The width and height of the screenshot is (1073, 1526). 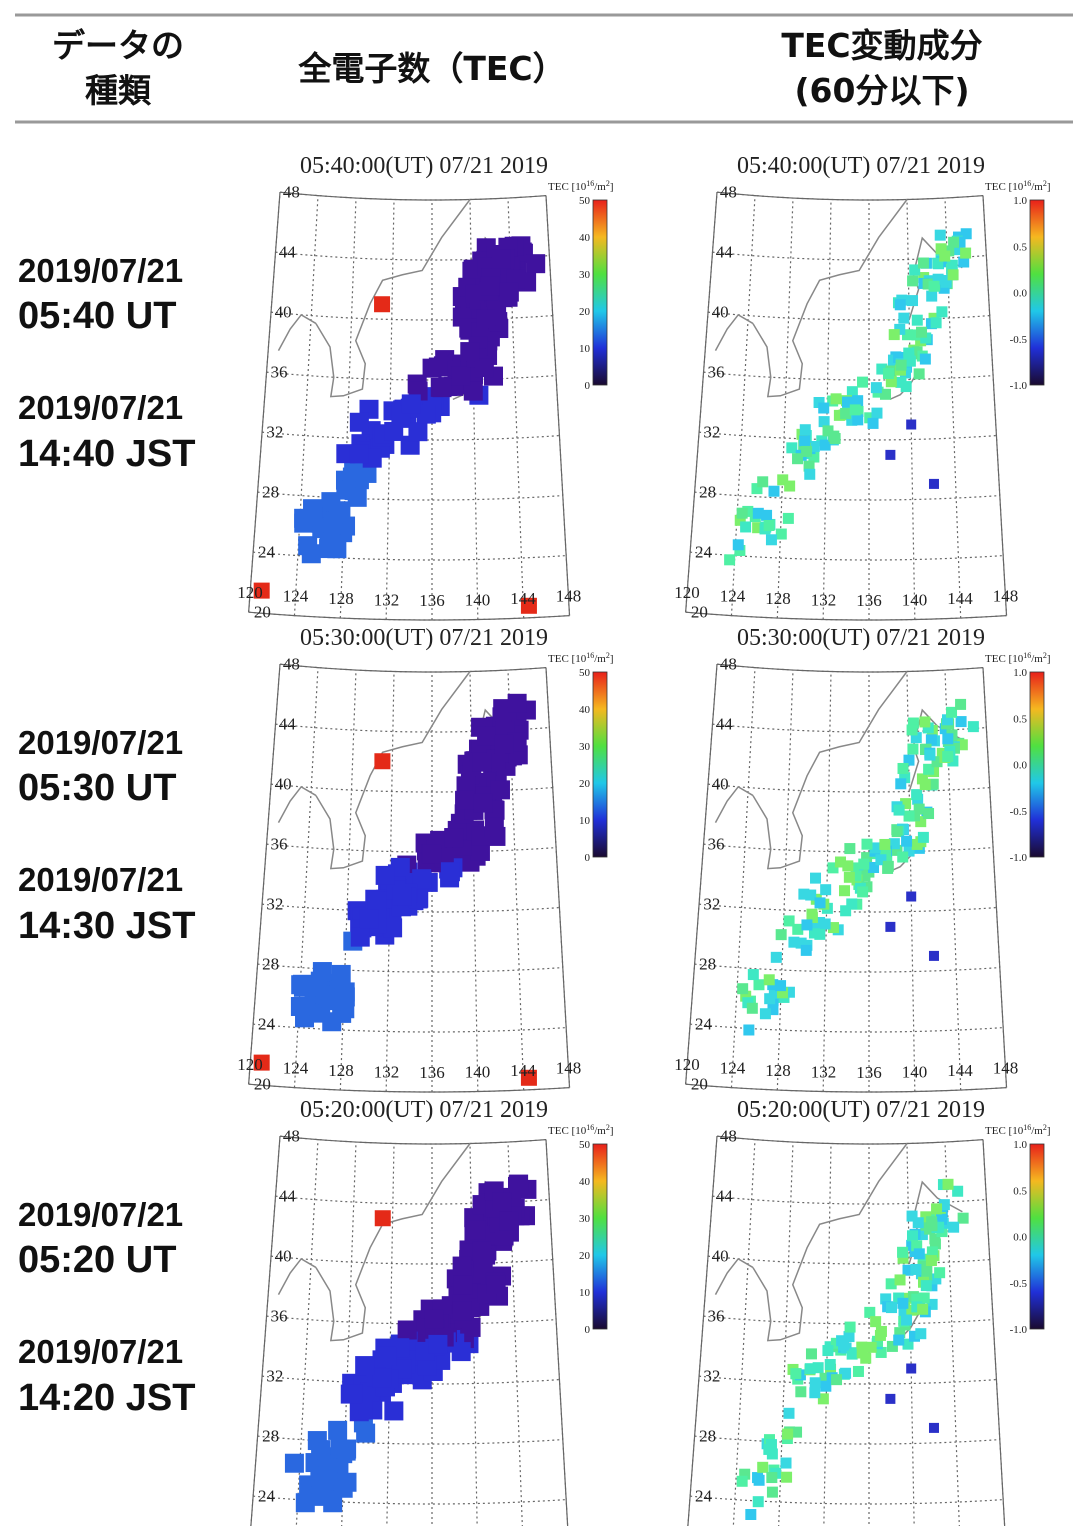 What do you see at coordinates (600, 1236) in the screenshot?
I see `colorbar` at bounding box center [600, 1236].